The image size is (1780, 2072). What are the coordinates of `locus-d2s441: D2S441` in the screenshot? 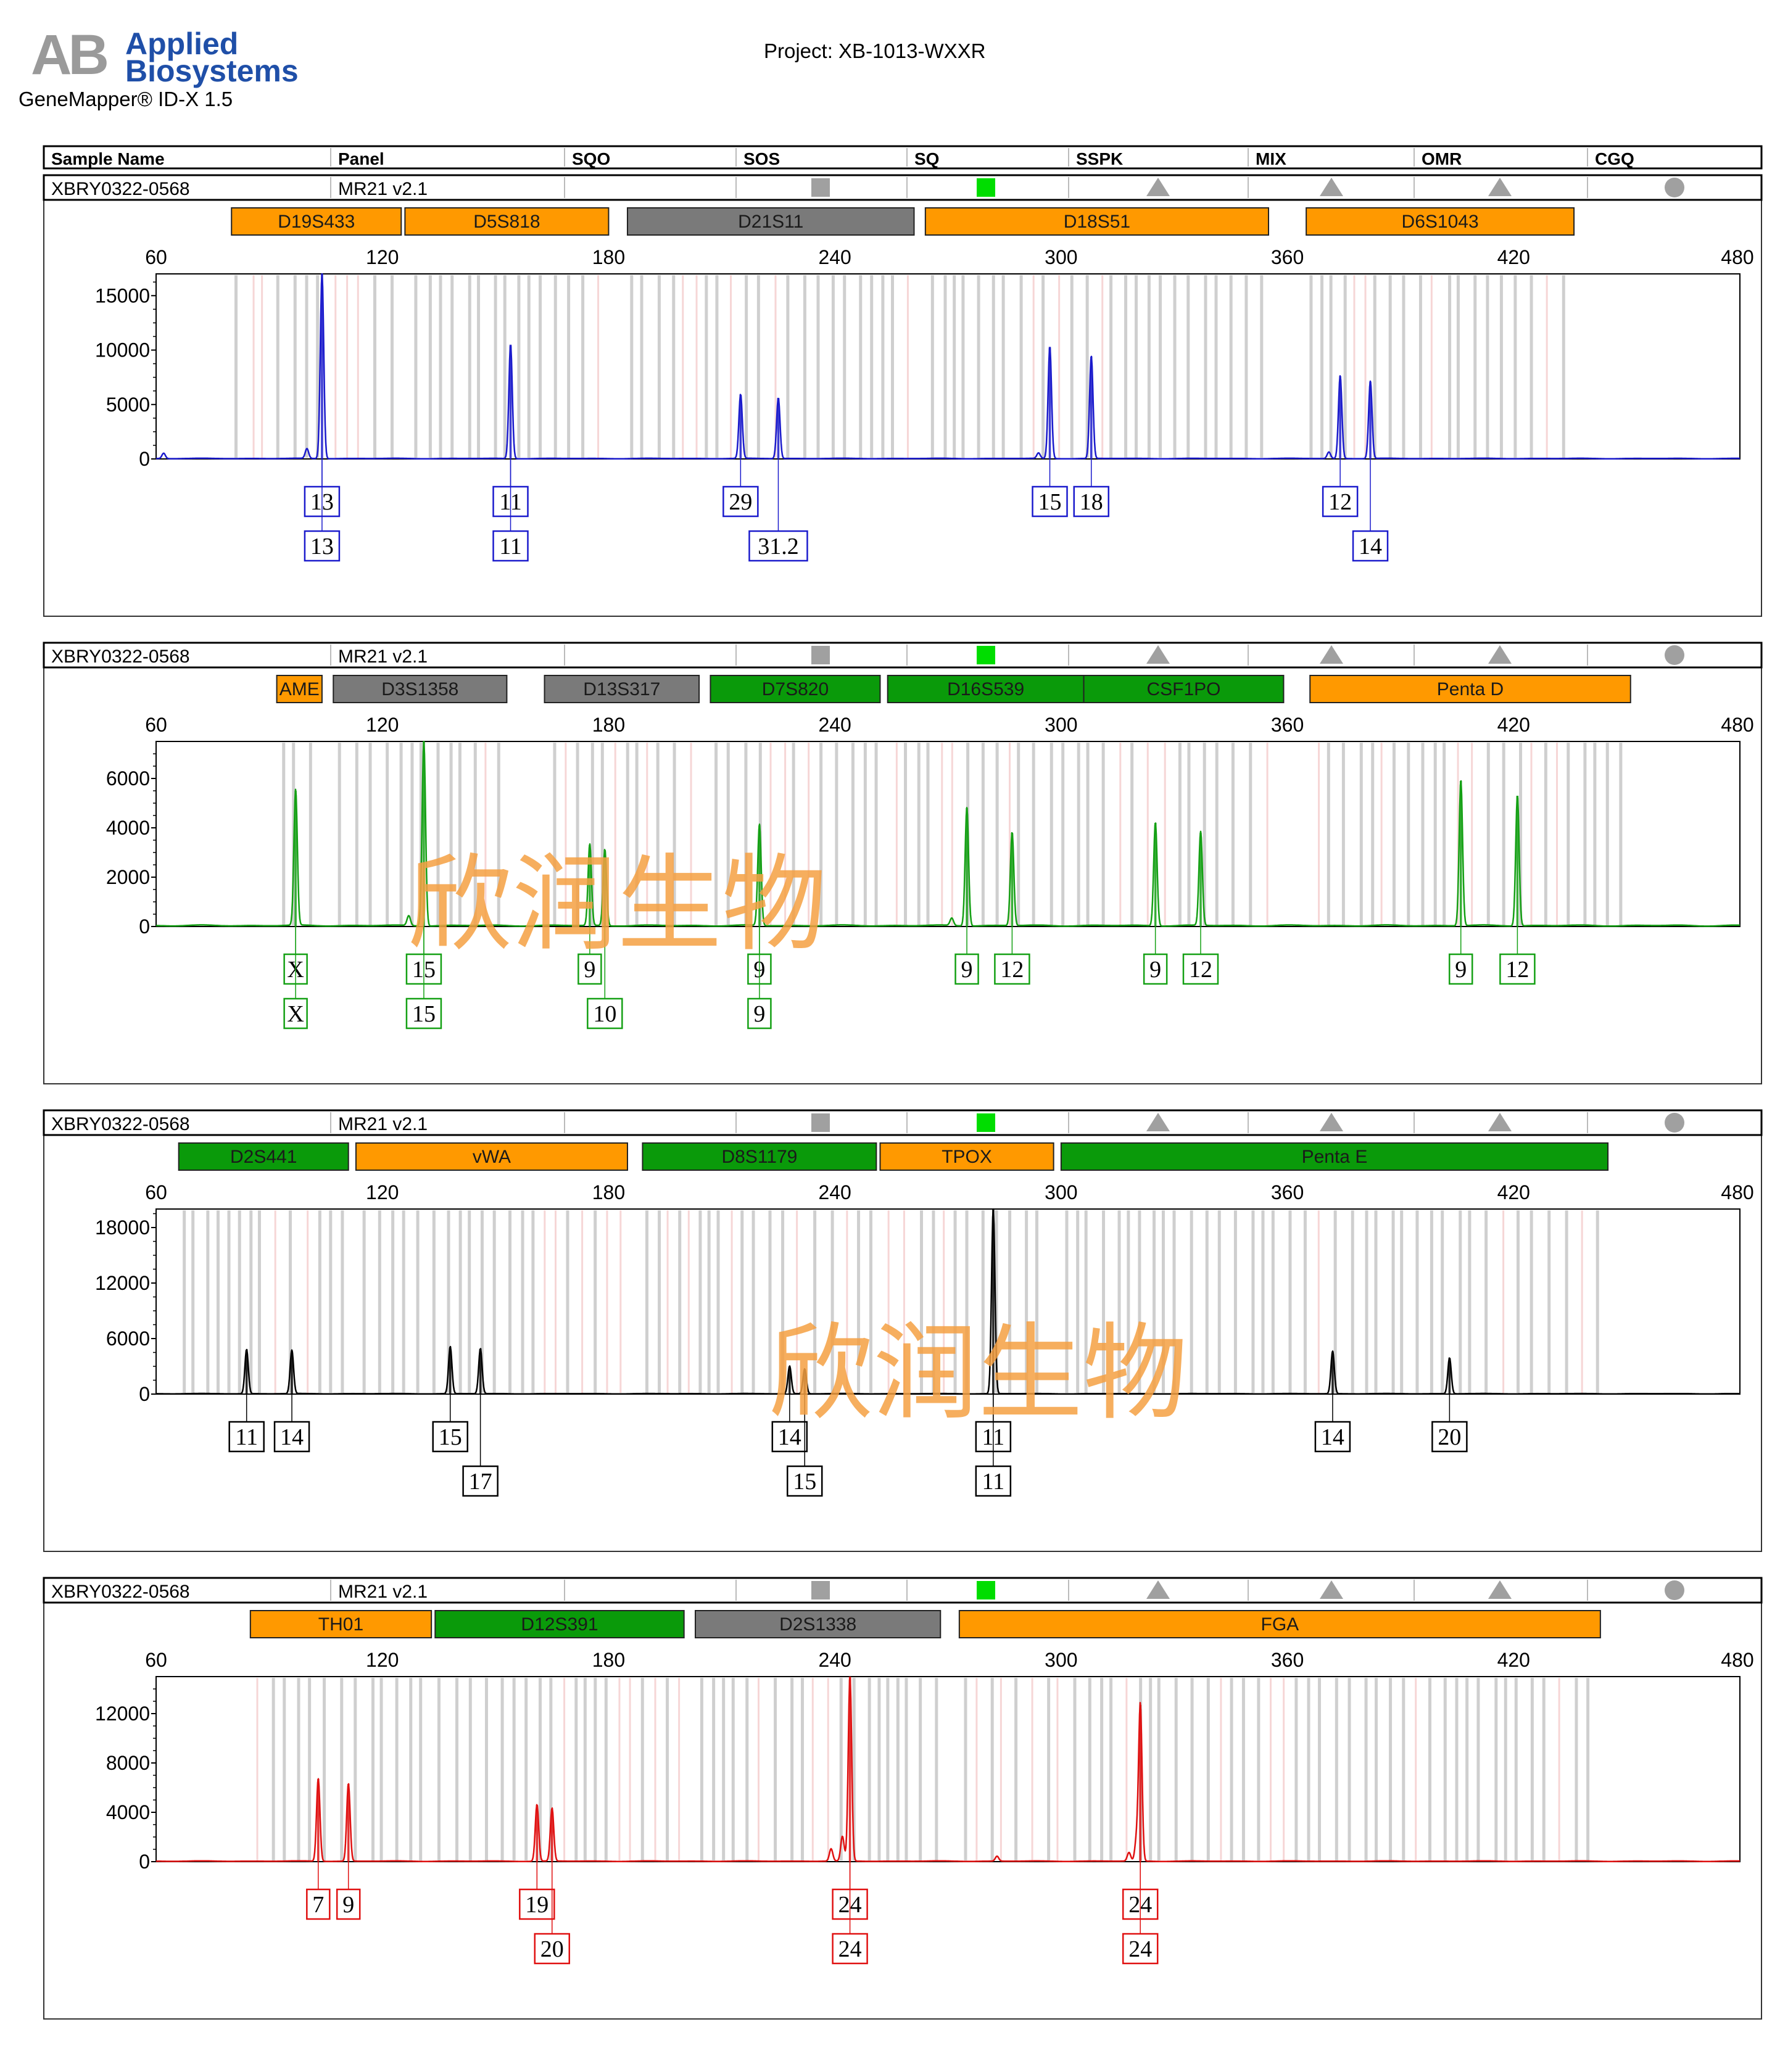 It's located at (263, 1156).